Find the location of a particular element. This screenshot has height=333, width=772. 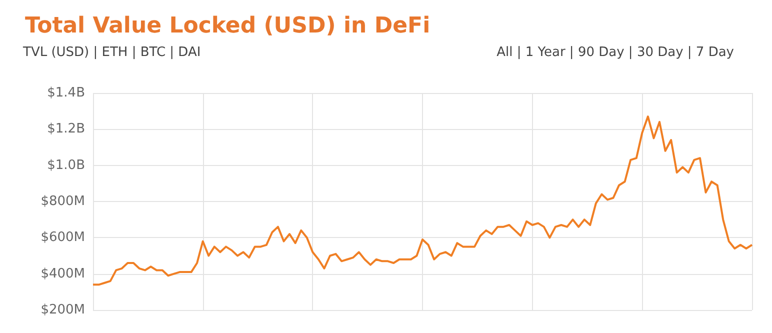

chart-title: Total Value Locked (USD) in DeFi is located at coordinates (227, 26).